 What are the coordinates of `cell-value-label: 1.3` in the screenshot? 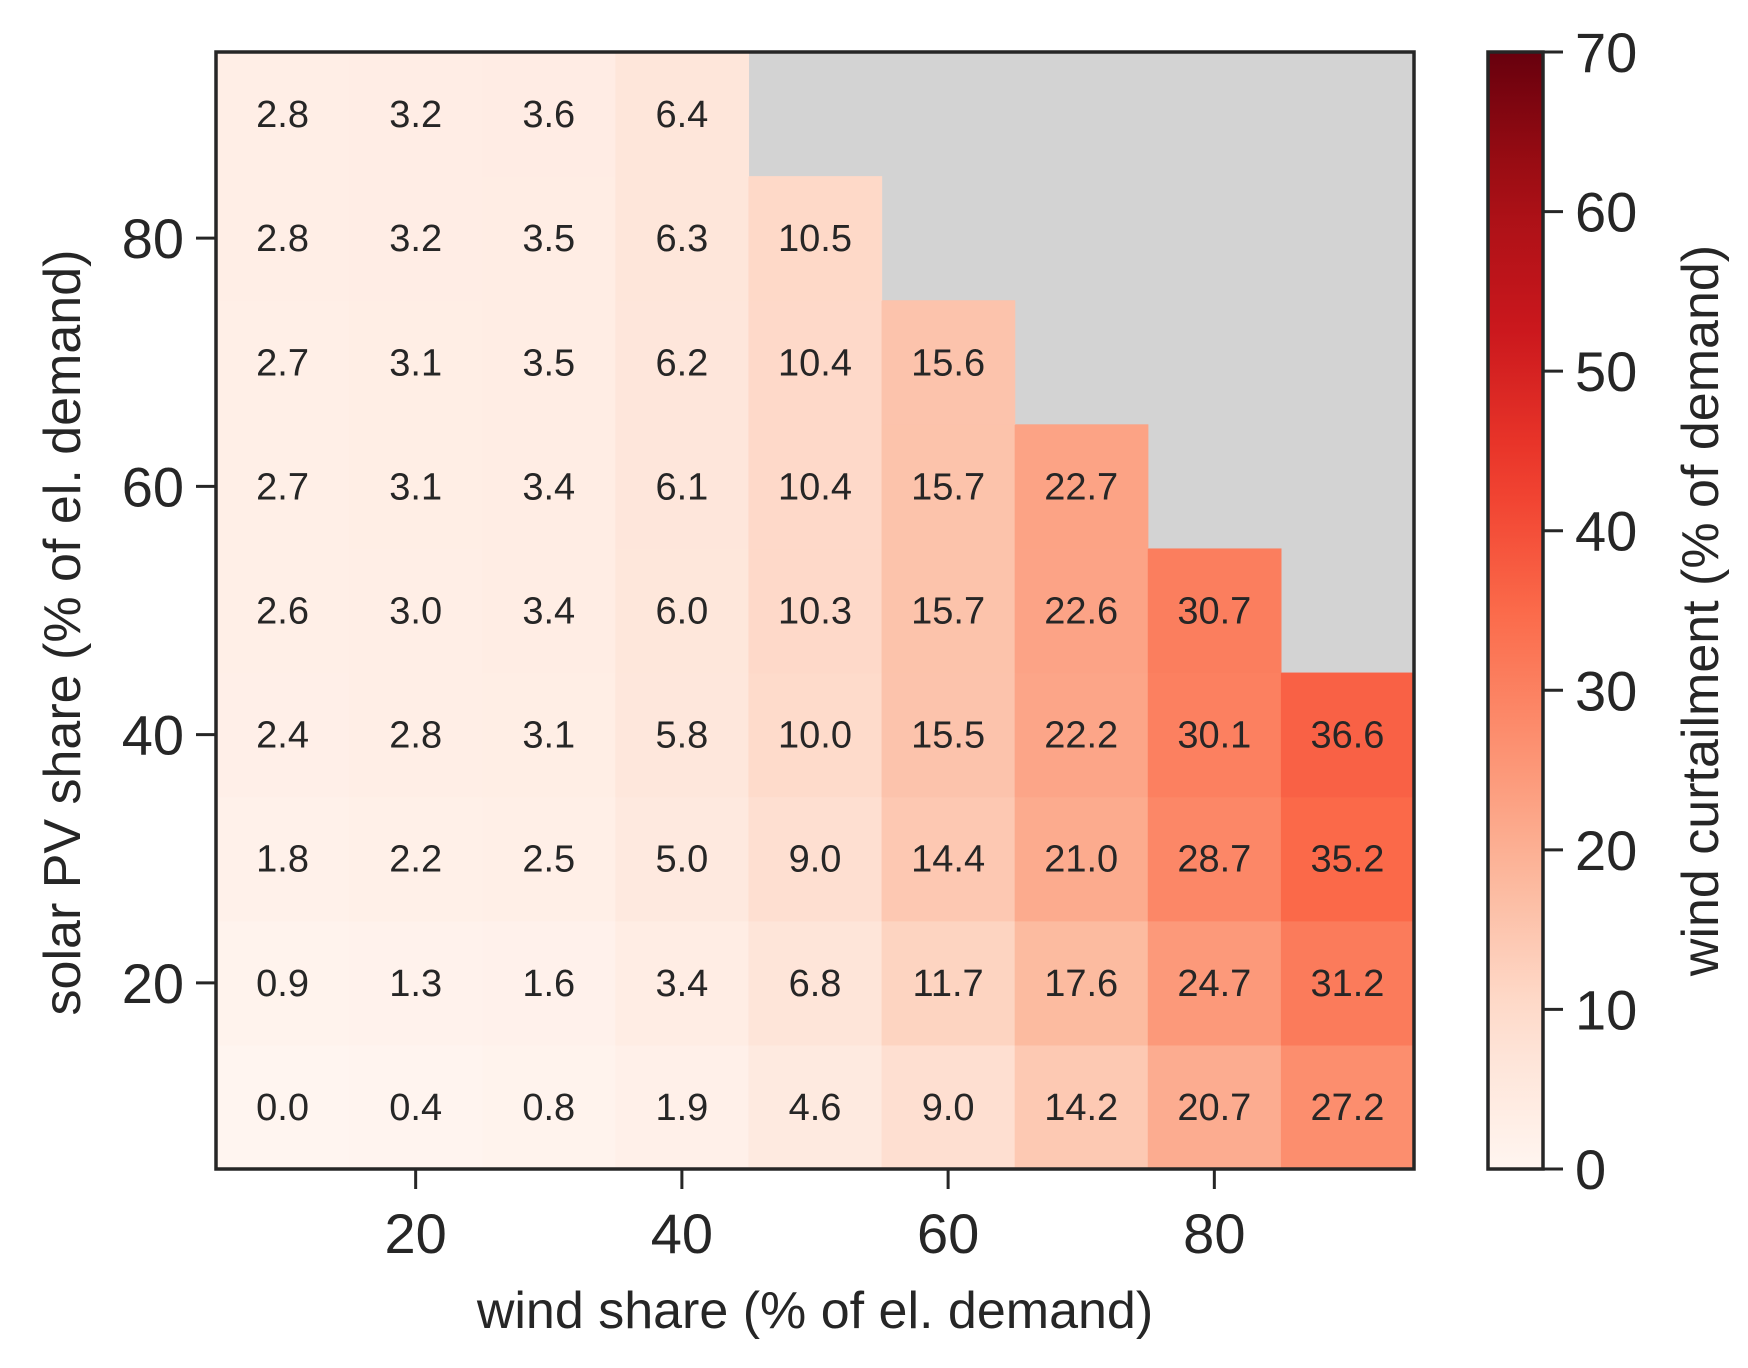 It's located at (415, 984).